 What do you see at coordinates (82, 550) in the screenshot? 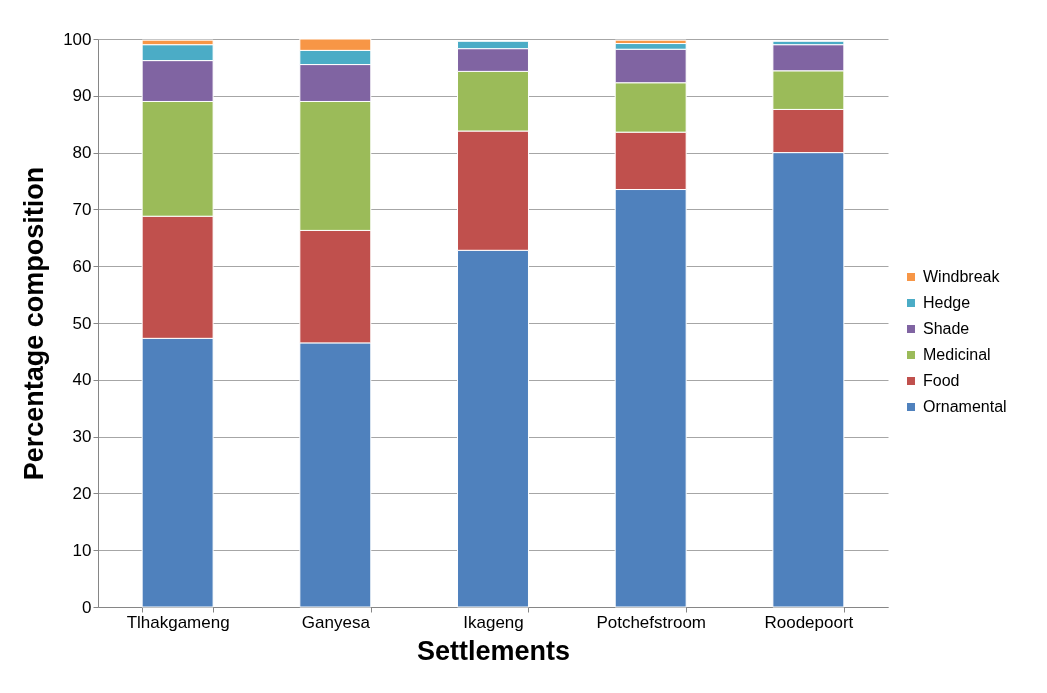
I see `y-tick-label: 10` at bounding box center [82, 550].